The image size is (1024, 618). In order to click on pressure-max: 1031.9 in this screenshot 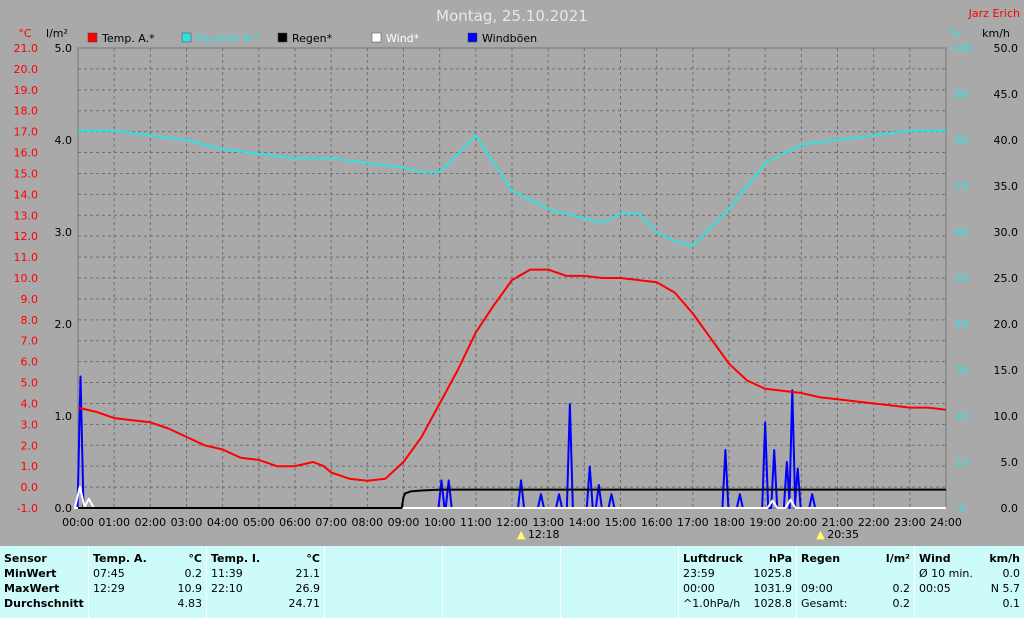, I will do `click(773, 588)`.